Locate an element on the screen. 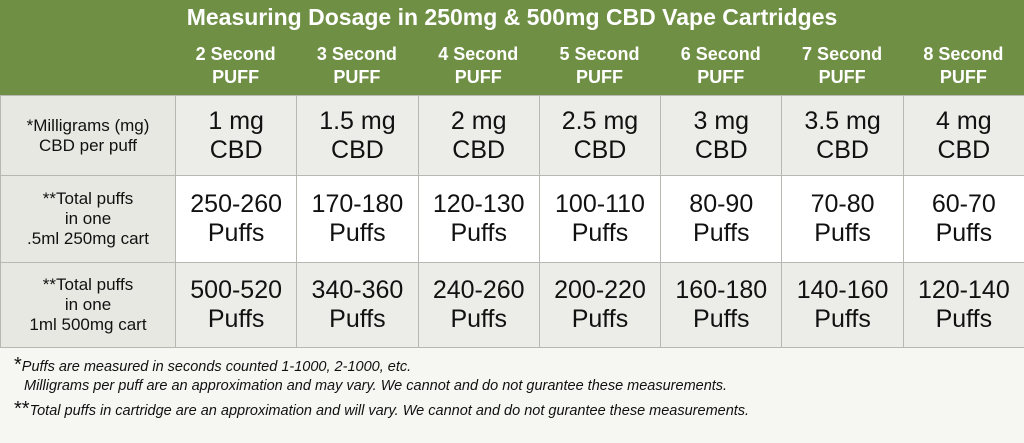  footnote-mark: ** is located at coordinates (22, 409).